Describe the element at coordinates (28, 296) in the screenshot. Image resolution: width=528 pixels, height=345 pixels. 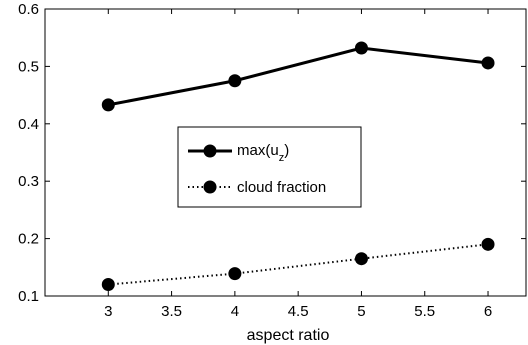
I see `y-tick-label: 0.1` at that location.